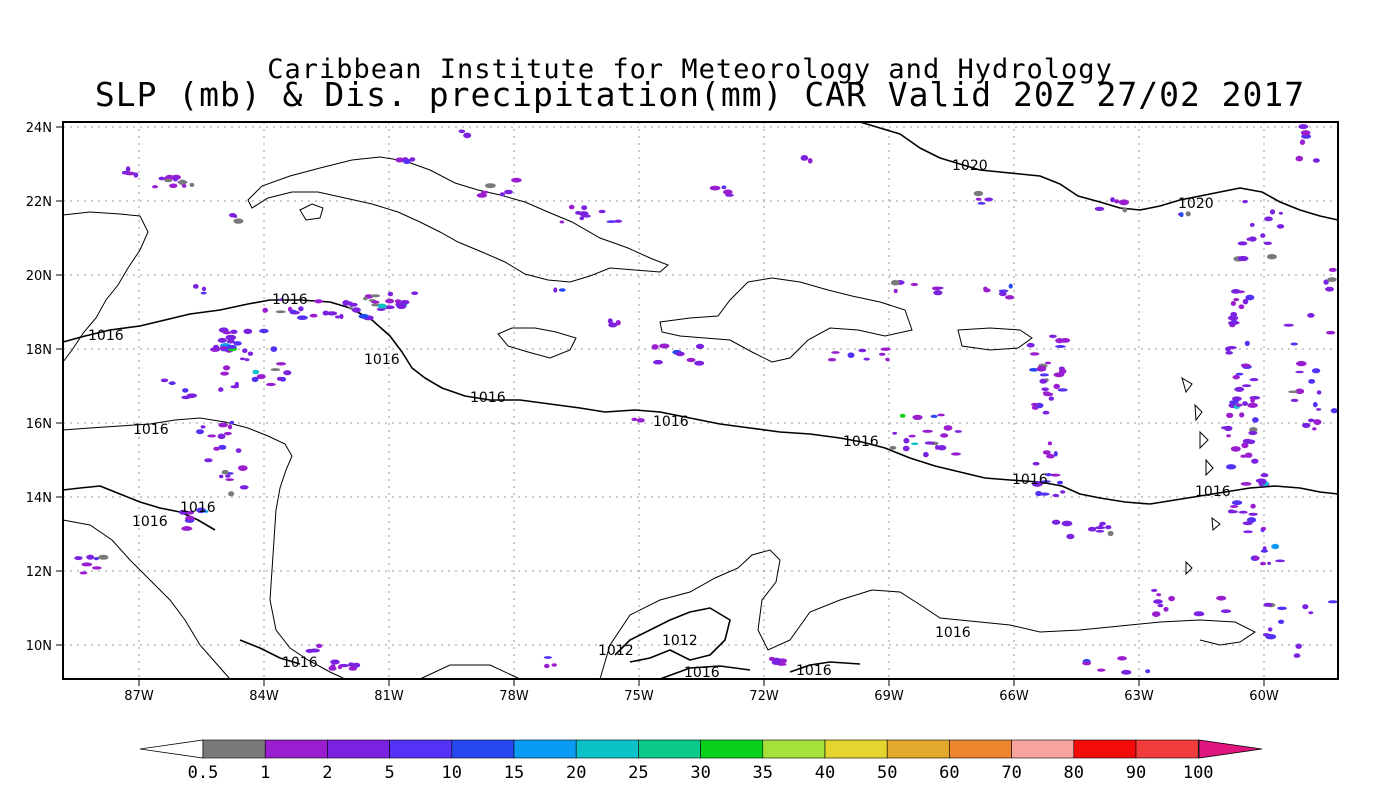  Describe the element at coordinates (537, 343) in the screenshot. I see `coast-jamaica` at that location.